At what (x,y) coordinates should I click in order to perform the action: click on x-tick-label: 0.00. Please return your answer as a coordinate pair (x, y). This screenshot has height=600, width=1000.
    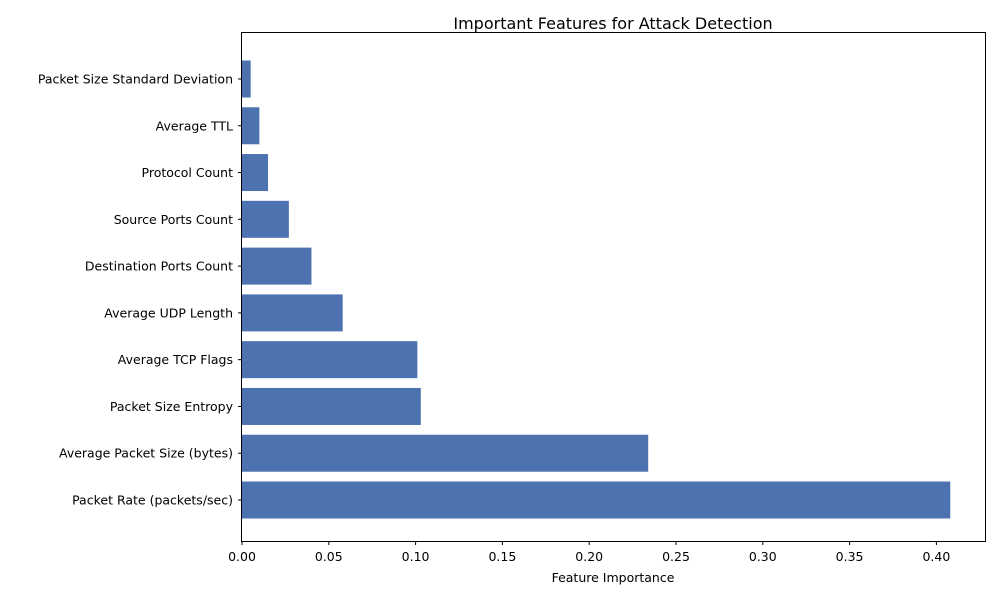
    Looking at the image, I should click on (242, 556).